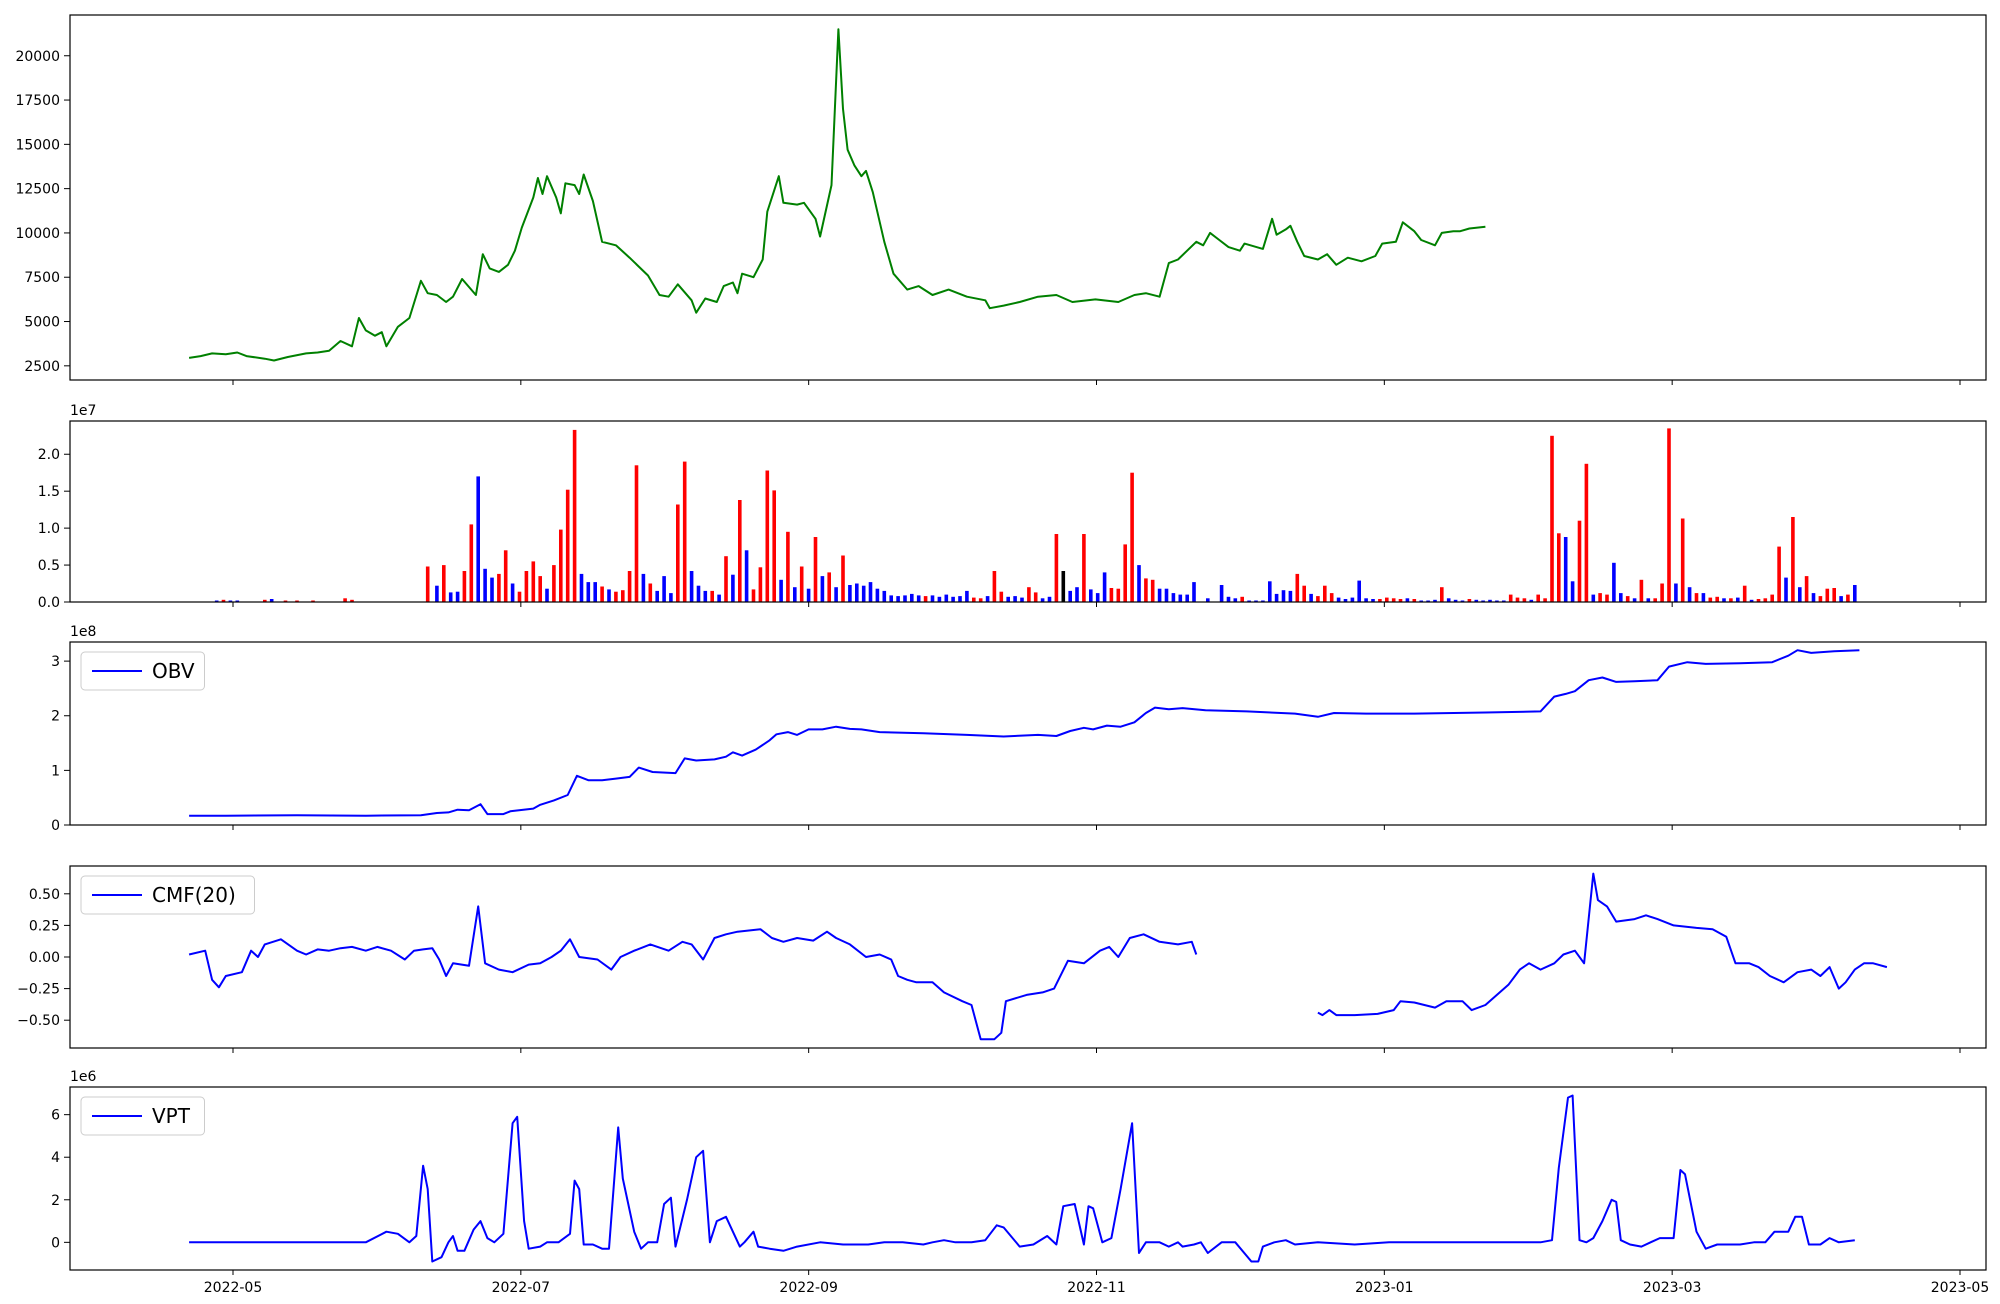 Image resolution: width=2000 pixels, height=1304 pixels. Describe the element at coordinates (693, 973) in the screenshot. I see `cmf-line-segment` at that location.